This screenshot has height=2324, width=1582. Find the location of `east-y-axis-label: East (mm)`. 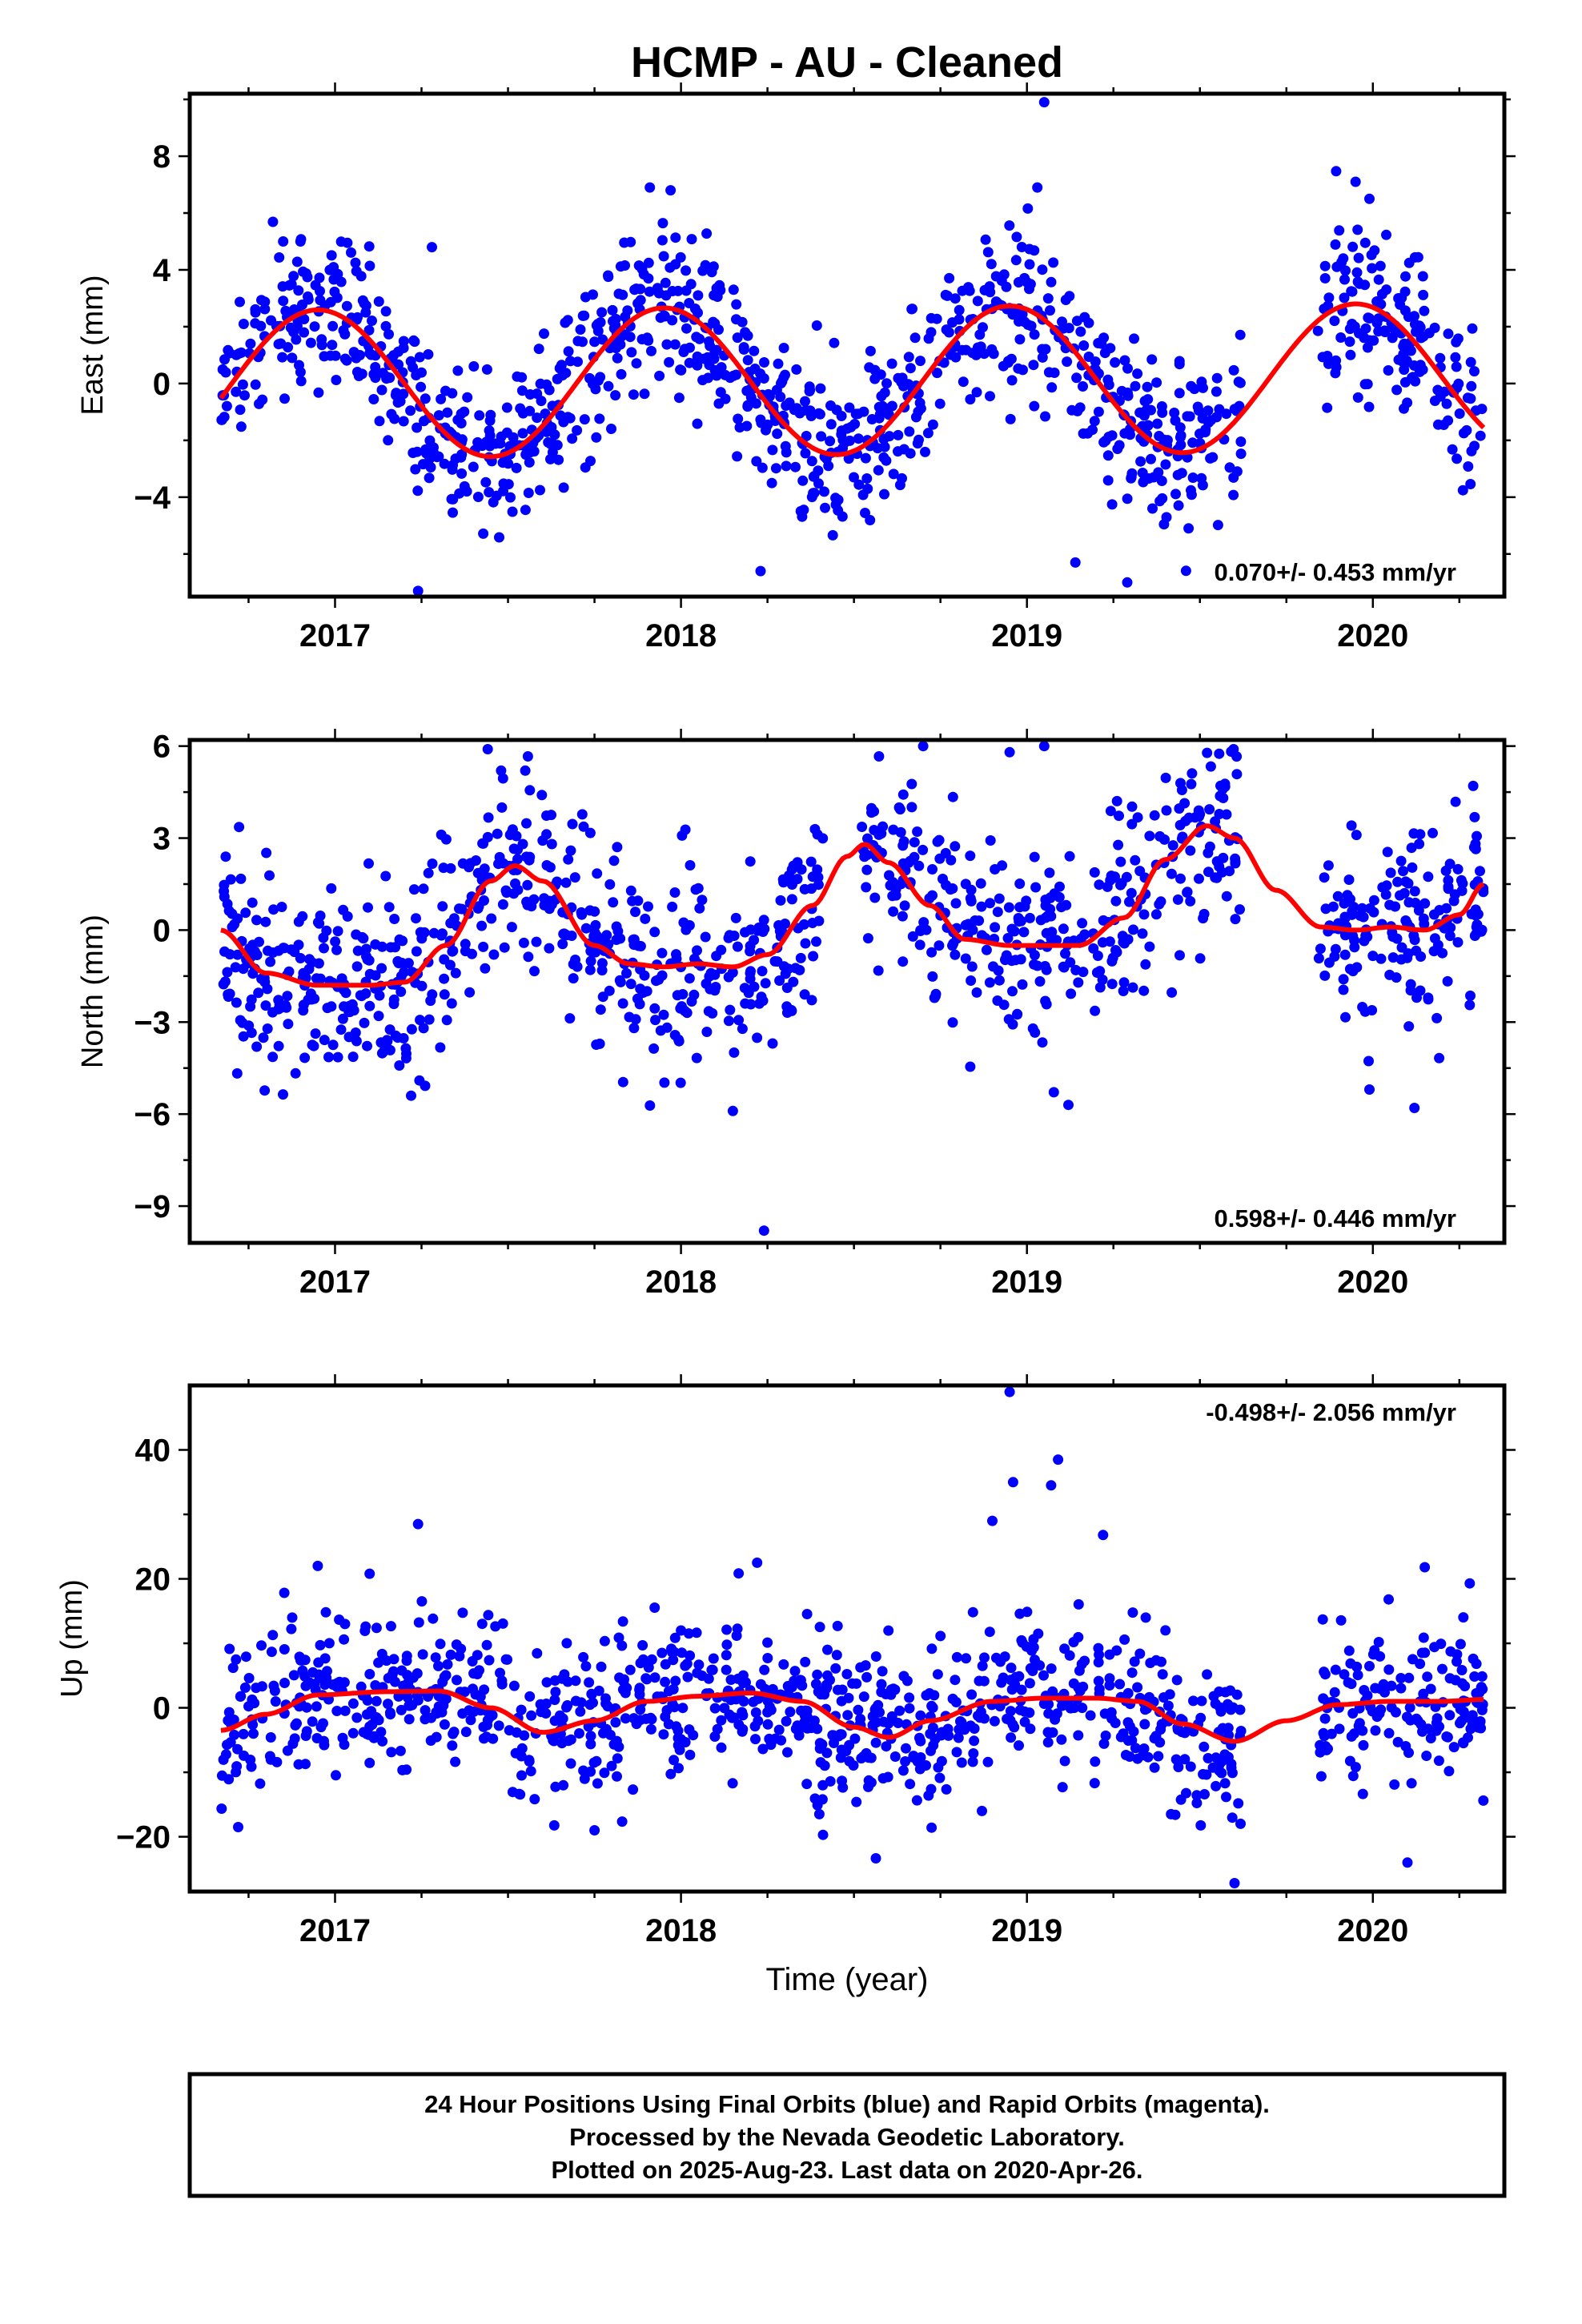

east-y-axis-label: East (mm) is located at coordinates (93, 345).